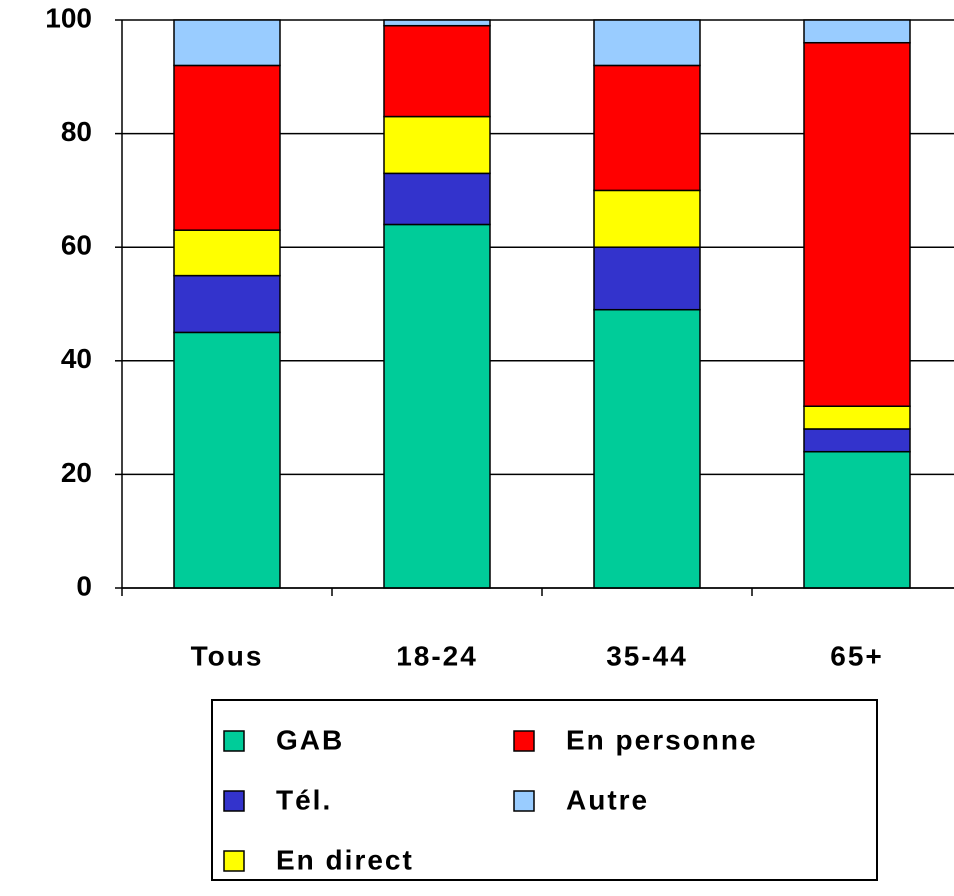  I want to click on legend-box, so click(544, 790).